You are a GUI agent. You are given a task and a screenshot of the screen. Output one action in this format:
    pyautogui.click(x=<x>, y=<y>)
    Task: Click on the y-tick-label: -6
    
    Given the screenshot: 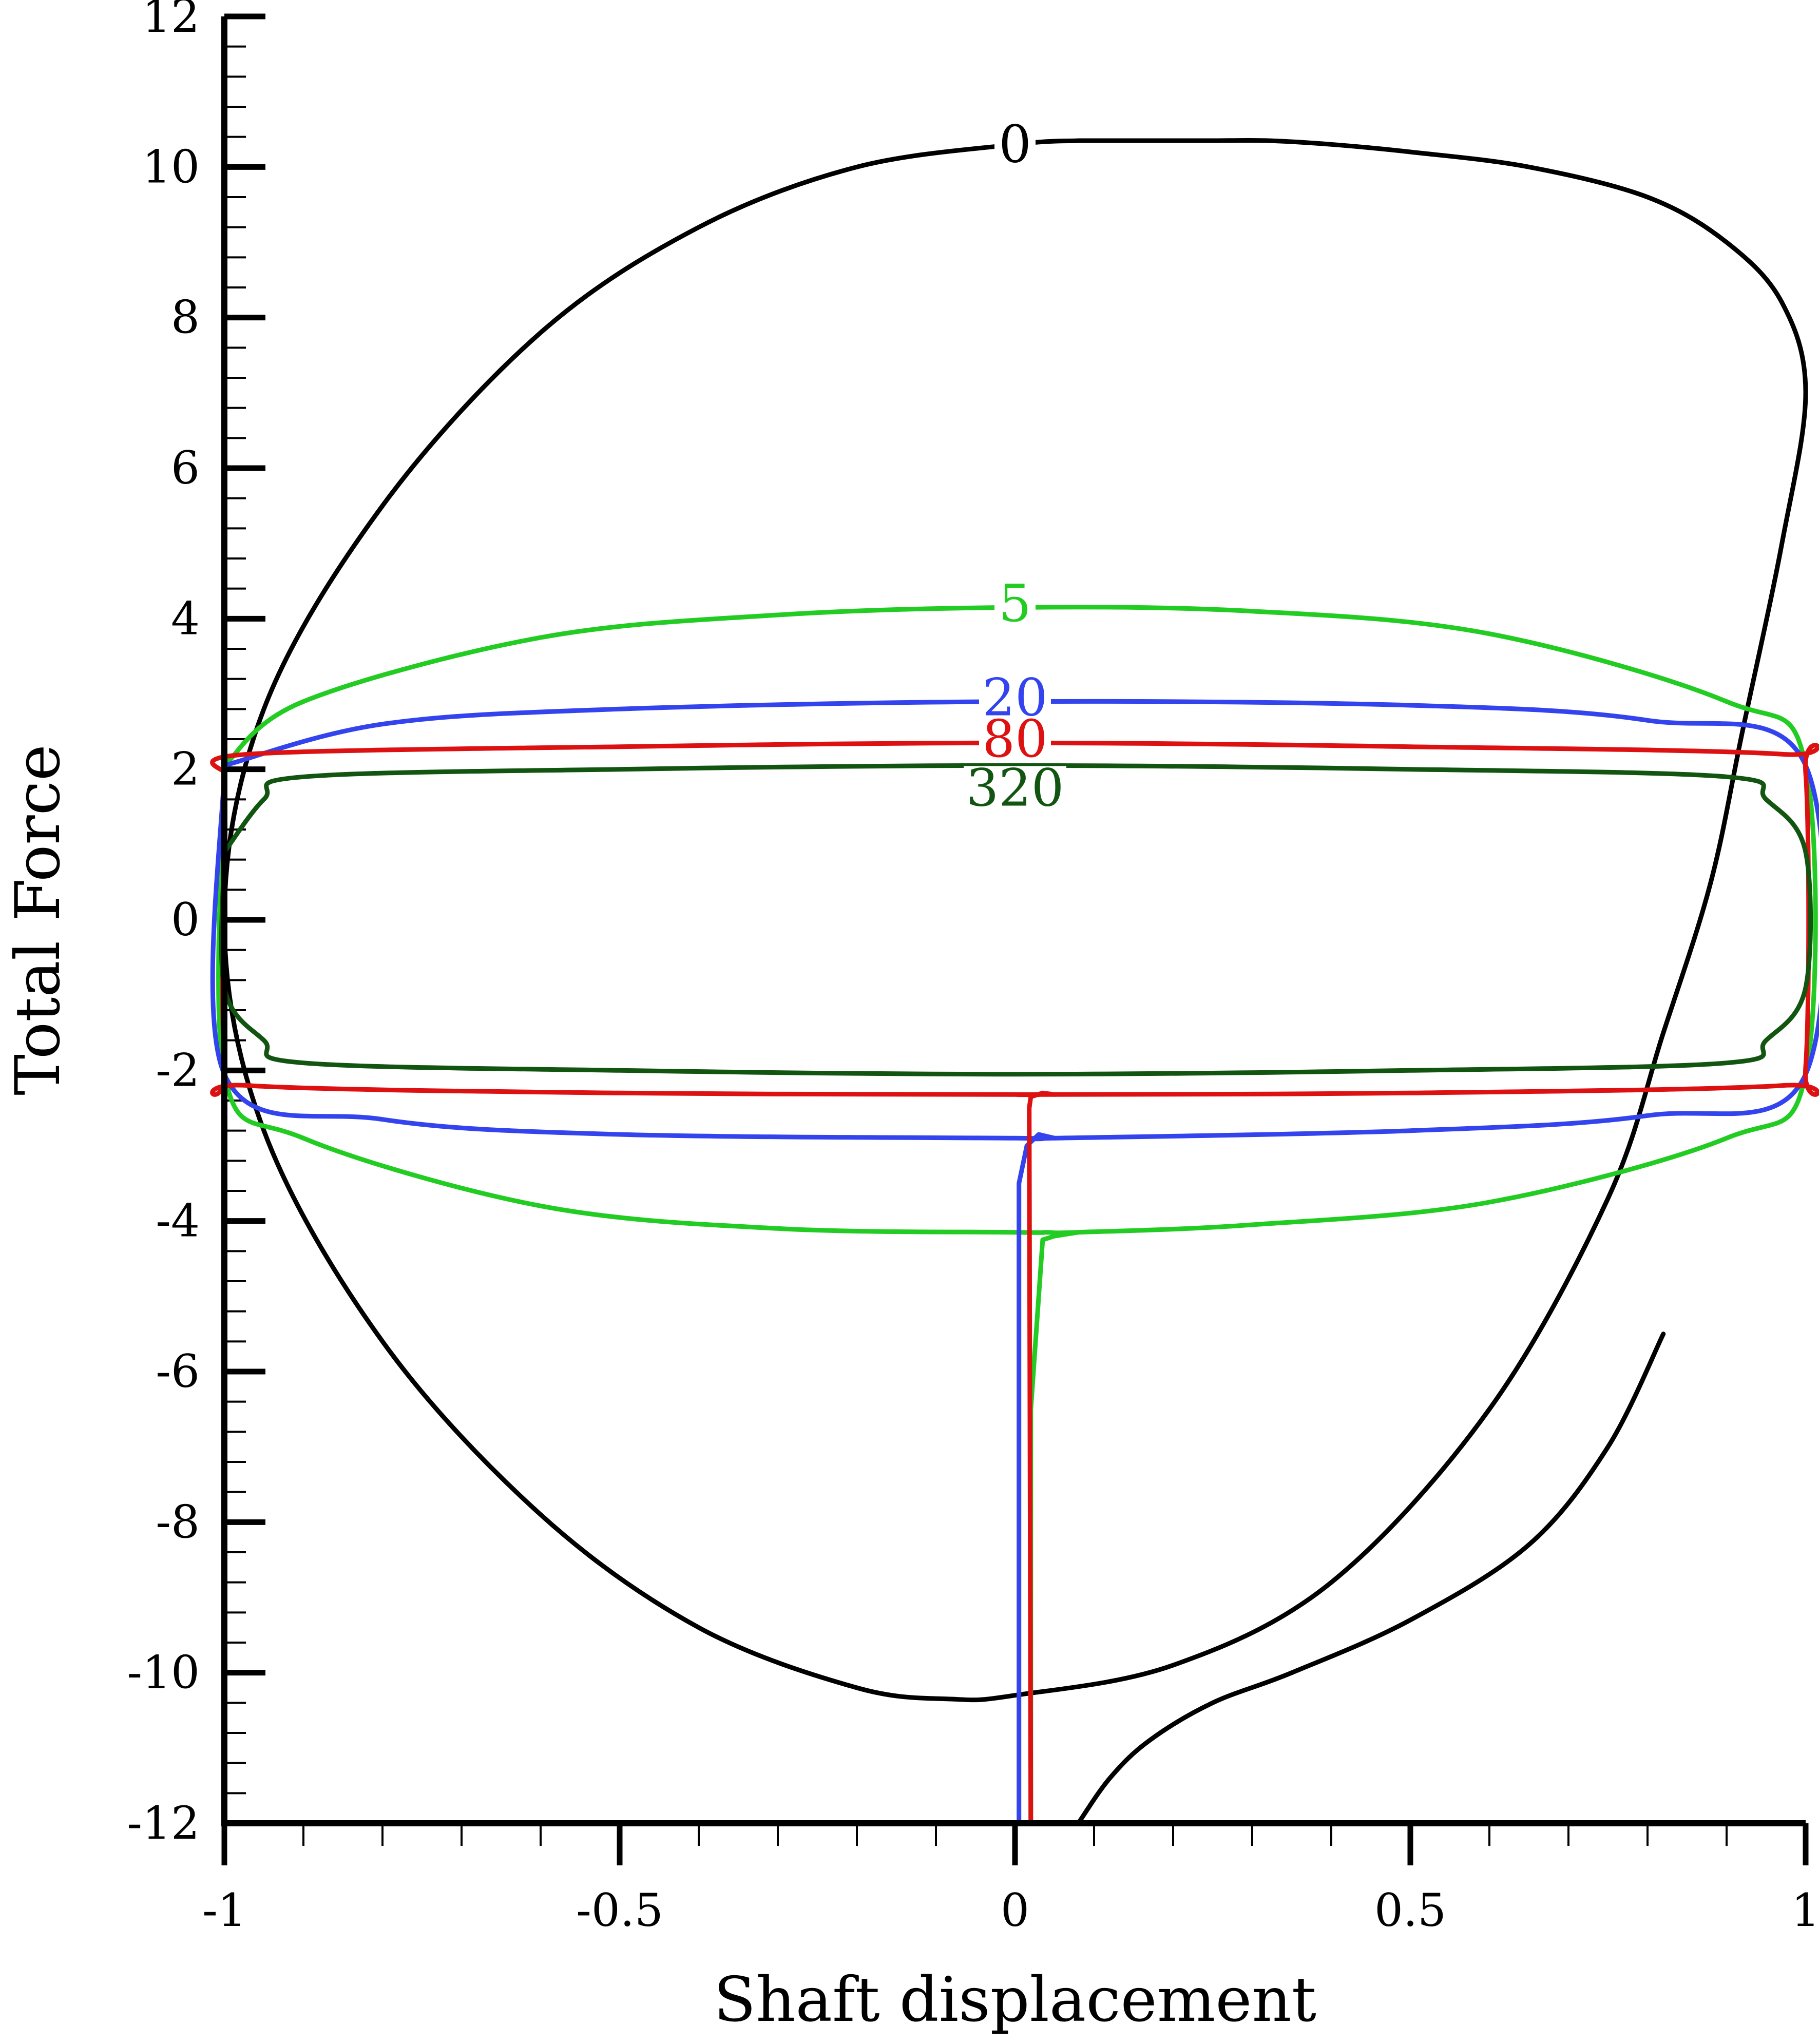 What is the action you would take?
    pyautogui.click(x=178, y=1371)
    